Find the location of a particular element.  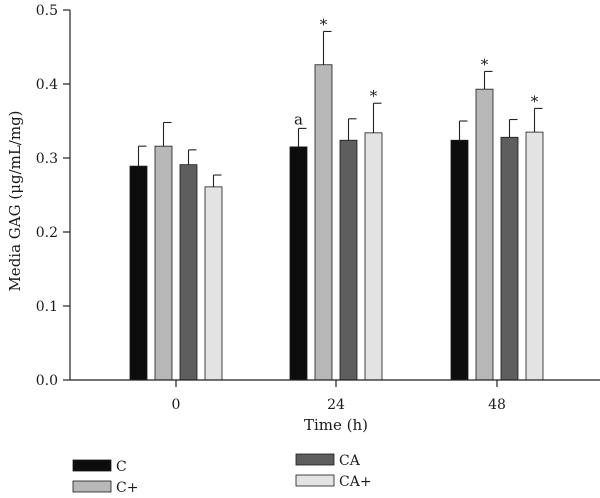

legend-label-c: C is located at coordinates (121, 467).